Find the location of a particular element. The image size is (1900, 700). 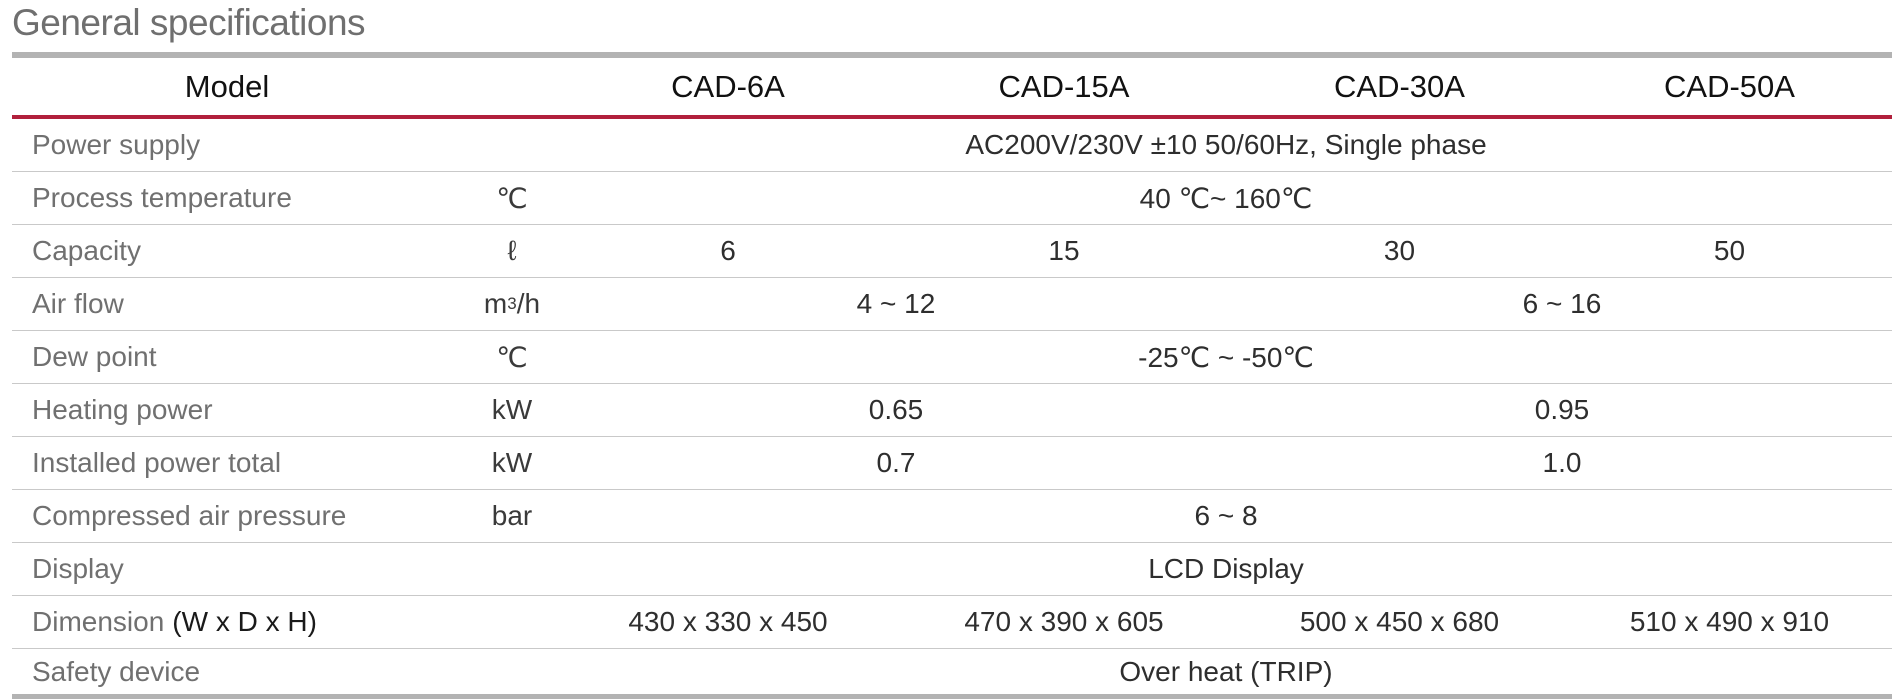

unit-rest: /h is located at coordinates (528, 303).